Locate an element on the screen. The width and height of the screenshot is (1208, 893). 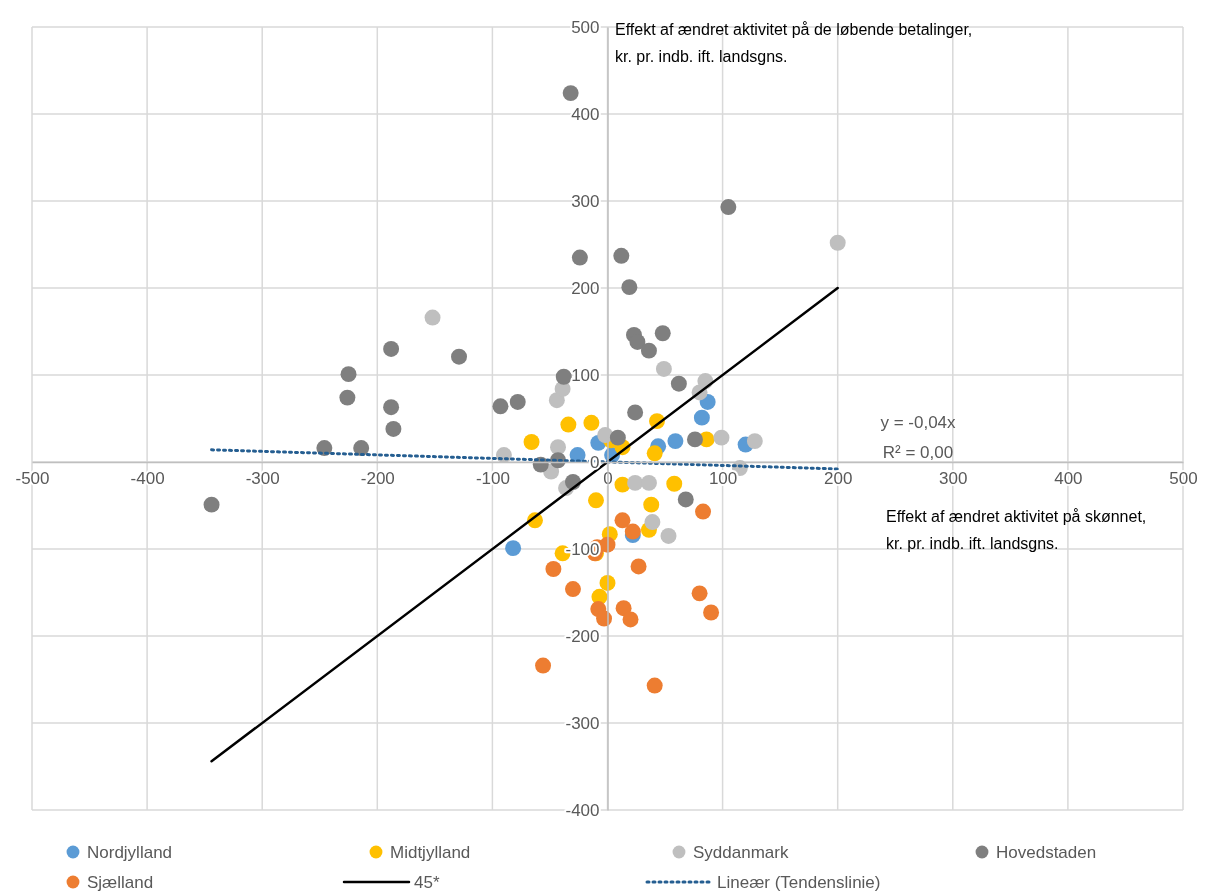
x-axis-title: Effekt af ændret aktivitet på skønnet, kr. pr. indb. ift. landsgns. is located at coordinates (1016, 530).